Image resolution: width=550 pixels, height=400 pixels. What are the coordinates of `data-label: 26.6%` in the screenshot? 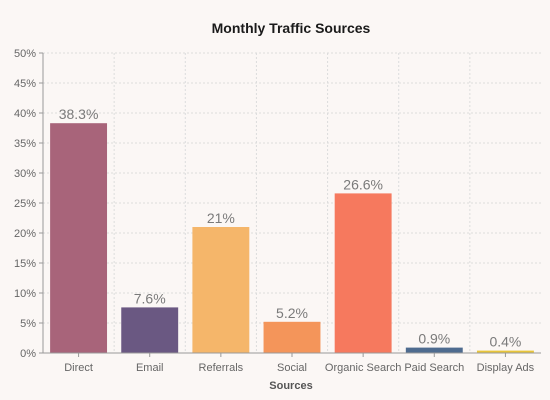 It's located at (363, 184).